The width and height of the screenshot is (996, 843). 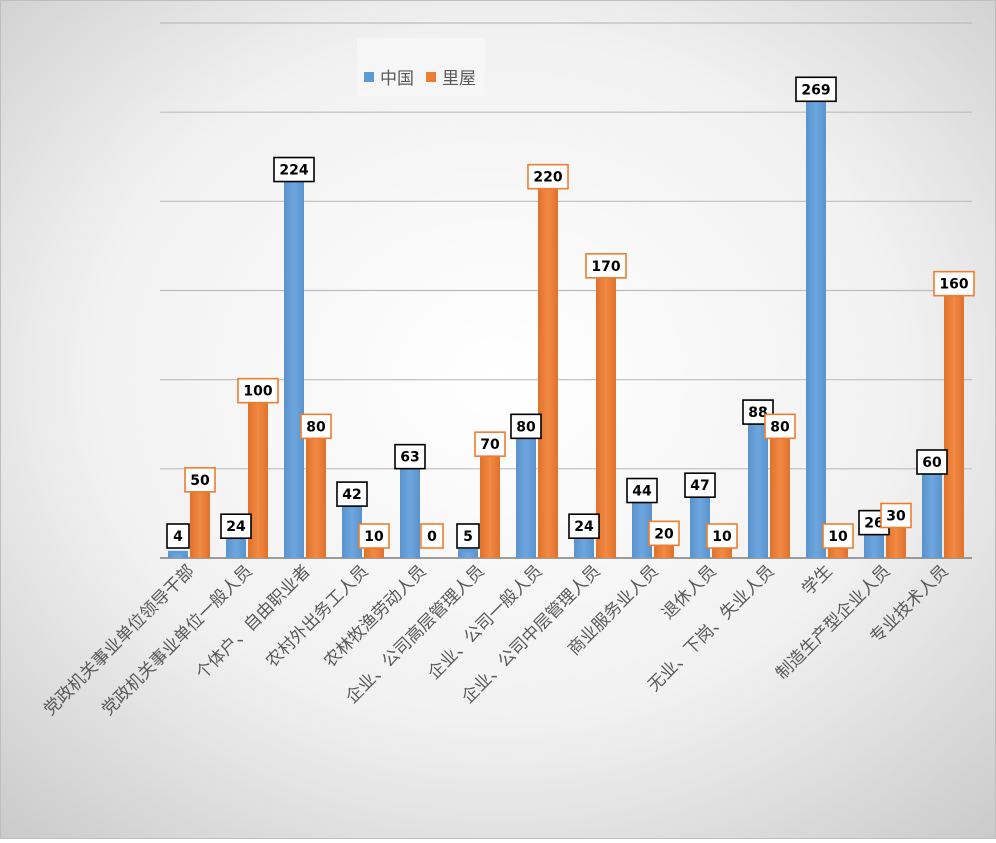 I want to click on data-label-text: 220, so click(x=547, y=178).